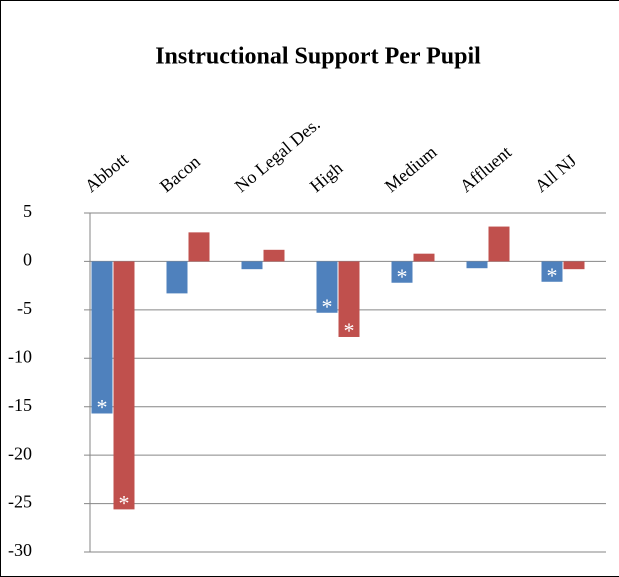 The image size is (619, 577). I want to click on y-tick-label: -20, so click(20, 453).